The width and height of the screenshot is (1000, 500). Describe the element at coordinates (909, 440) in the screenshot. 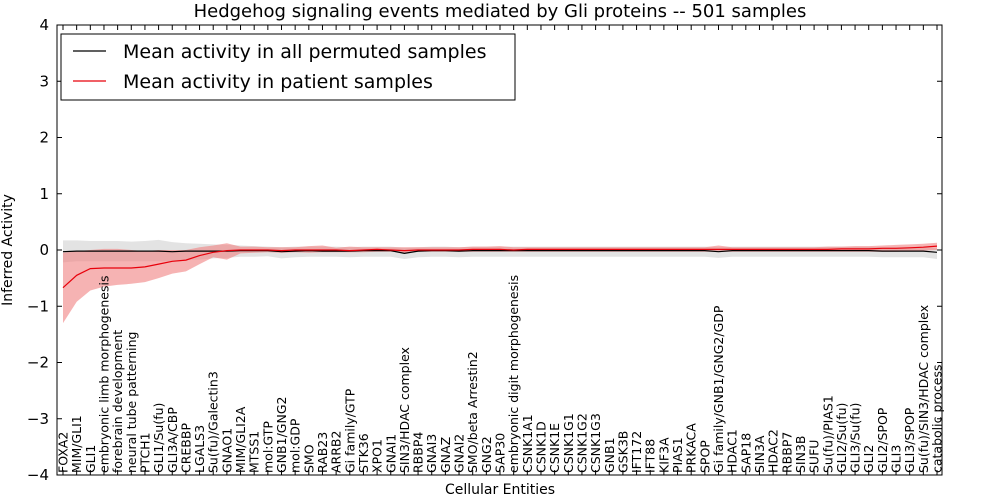

I see `x-tick-label-gli3-spop: GLI3/SPOP` at that location.